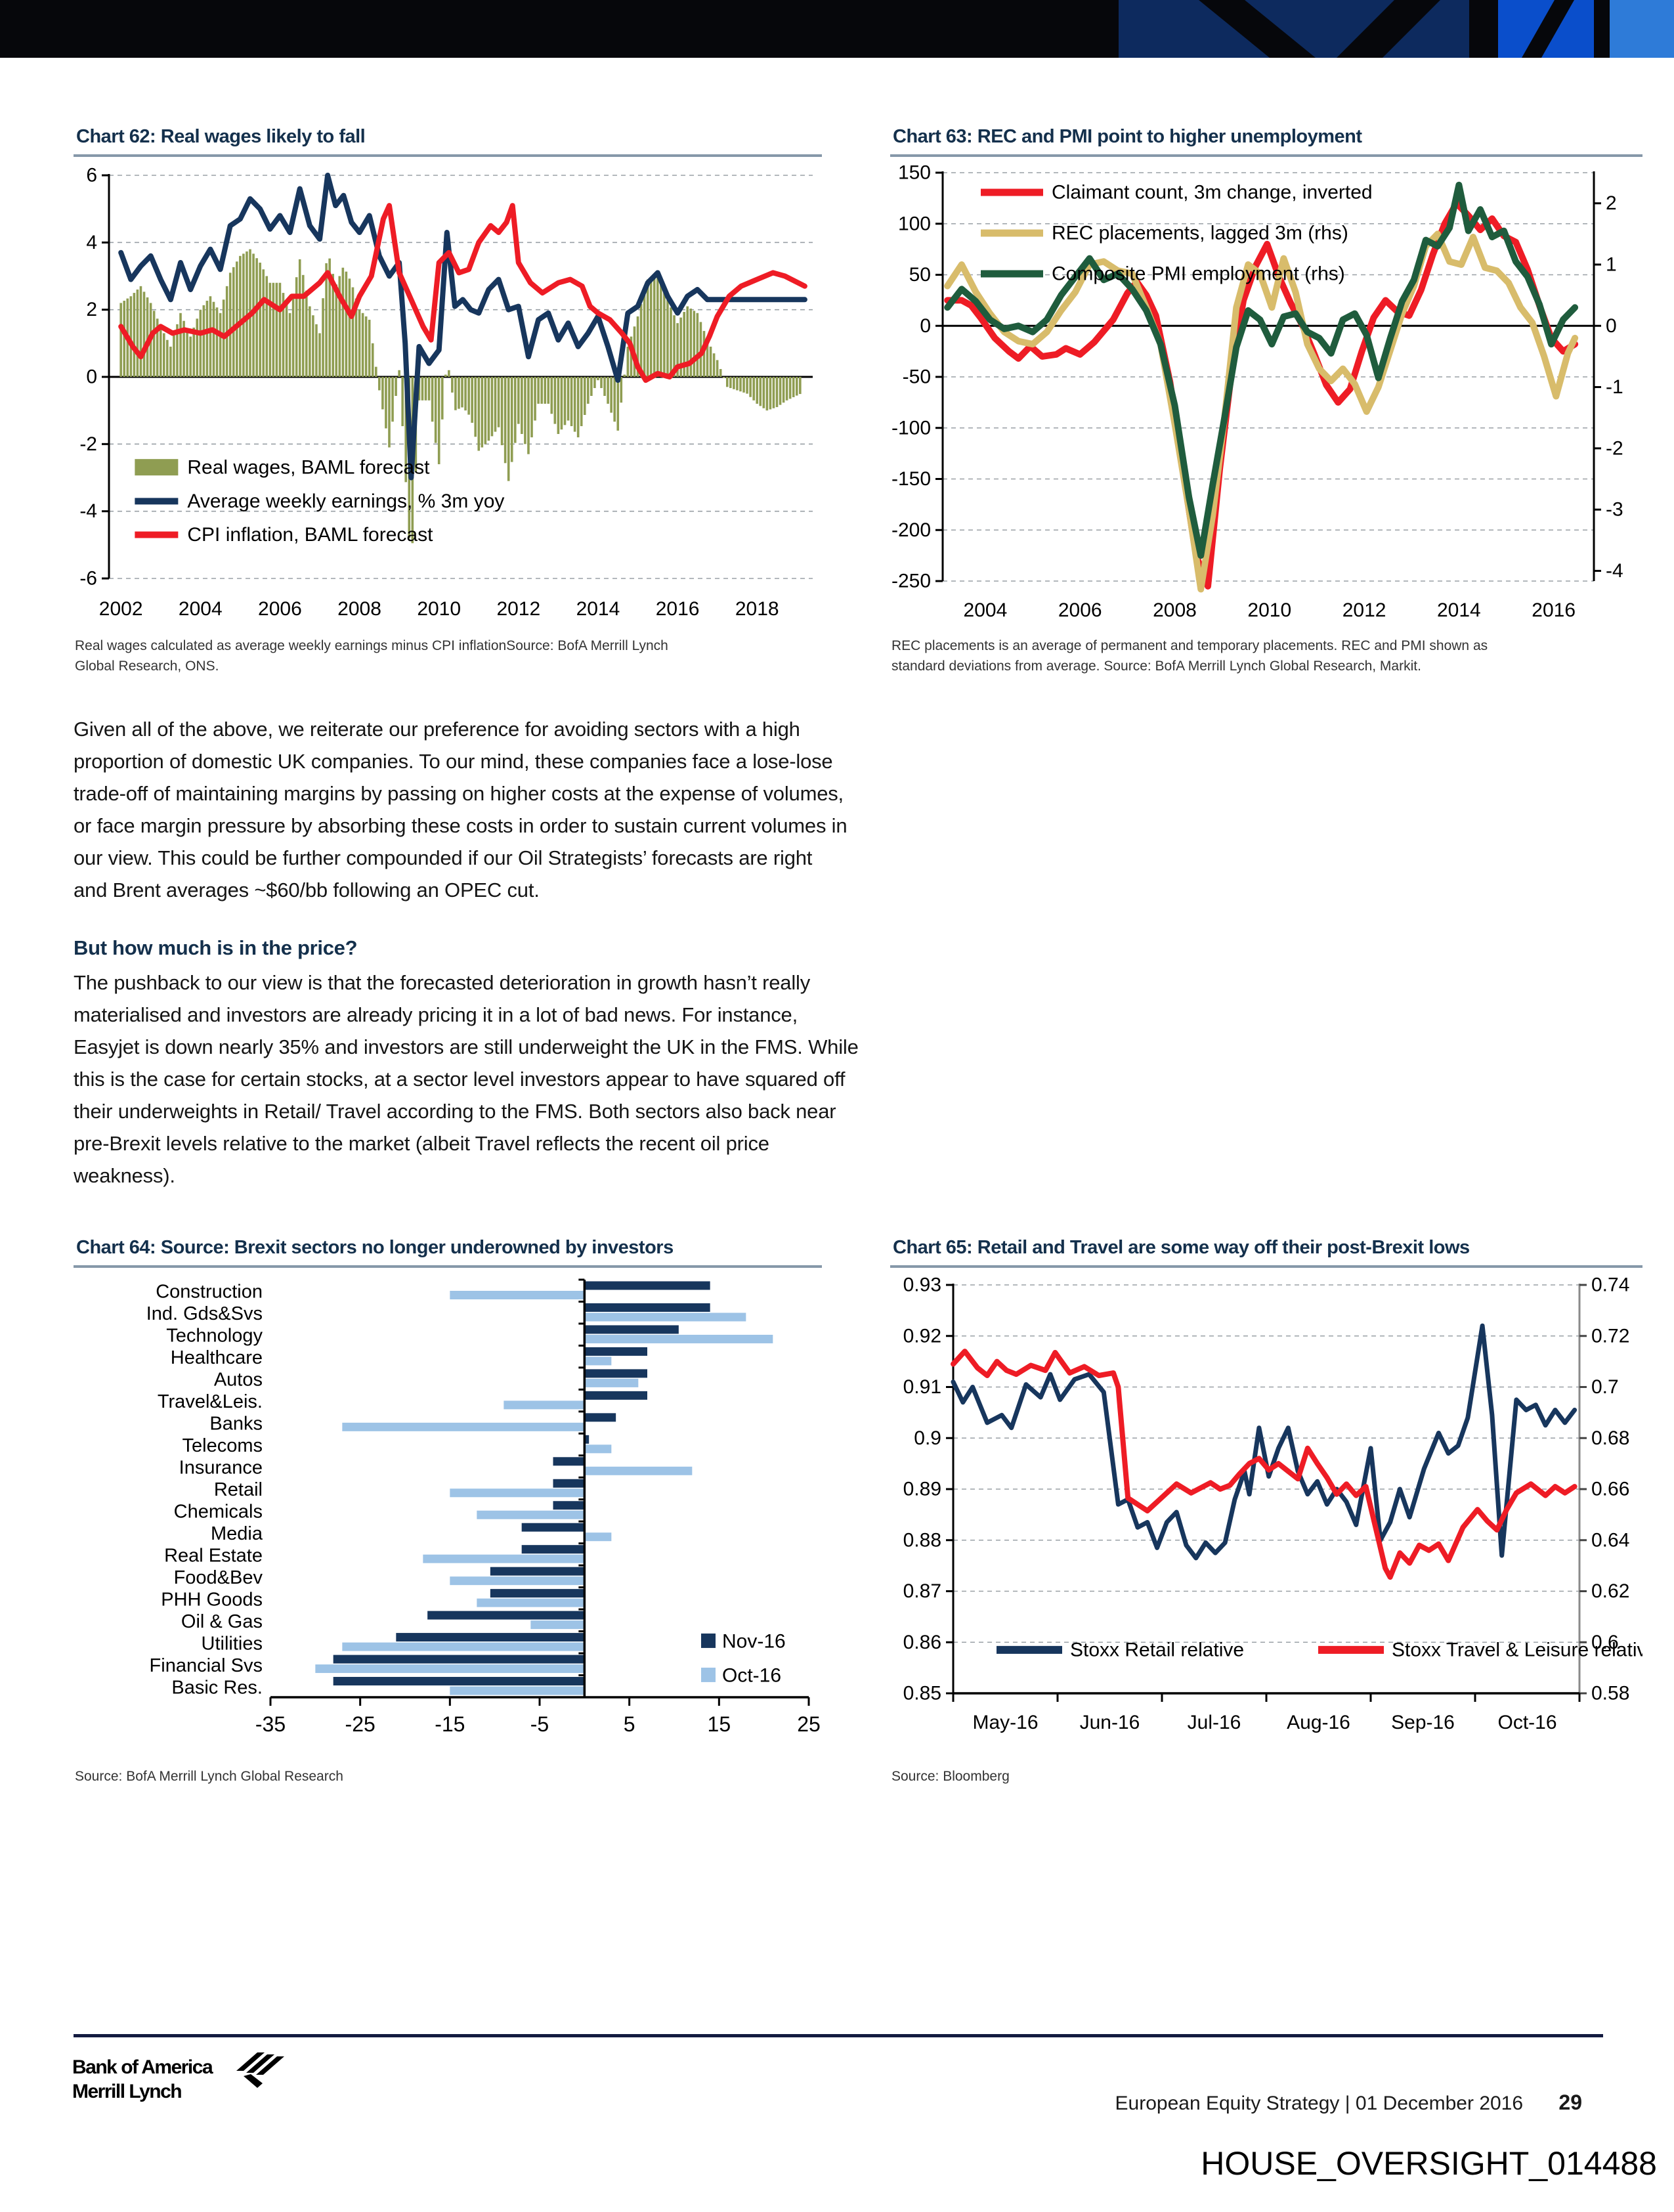 The width and height of the screenshot is (1674, 2212). Describe the element at coordinates (751, 1675) in the screenshot. I see `svg-text: Oct-16` at that location.